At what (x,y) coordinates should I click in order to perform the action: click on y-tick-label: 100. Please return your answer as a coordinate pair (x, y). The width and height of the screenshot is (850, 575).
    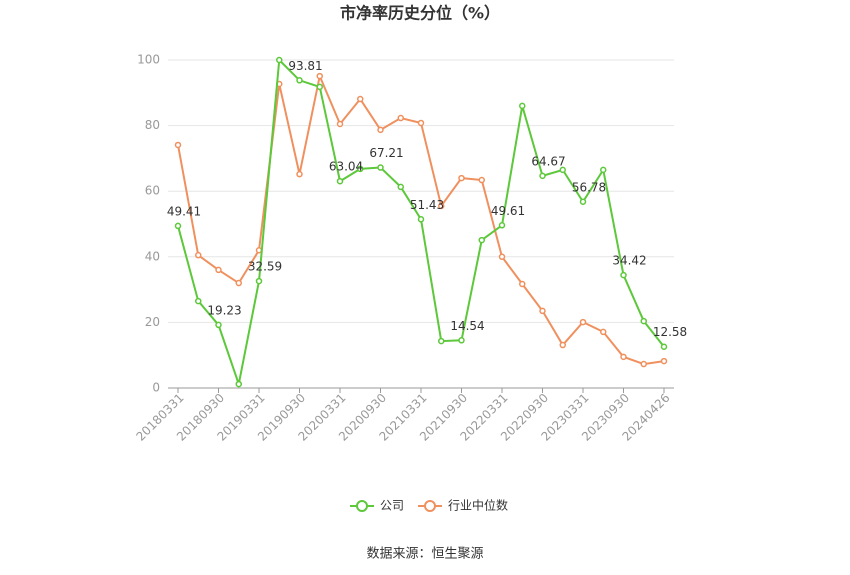
    Looking at the image, I should click on (148, 60).